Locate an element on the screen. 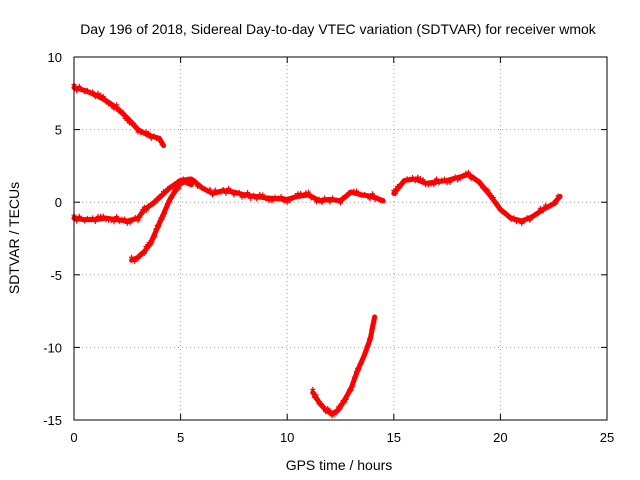 The width and height of the screenshot is (640, 480). y-tick-label: -10 is located at coordinates (52, 347).